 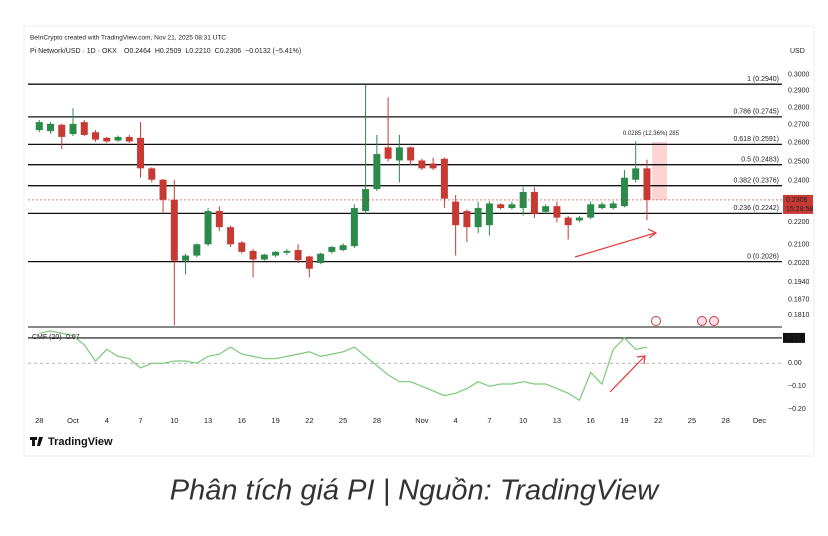 What do you see at coordinates (47, 337) in the screenshot?
I see `indicator-title: CMF (20)` at bounding box center [47, 337].